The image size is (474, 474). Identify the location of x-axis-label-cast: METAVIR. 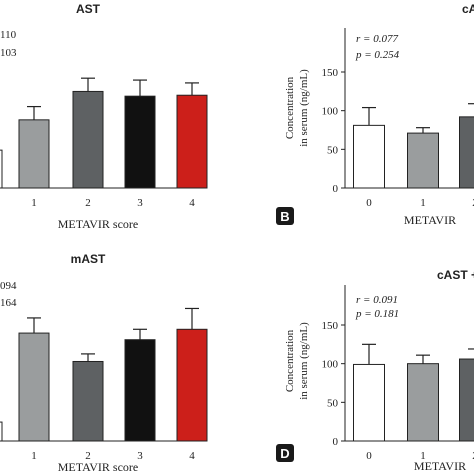
(430, 220).